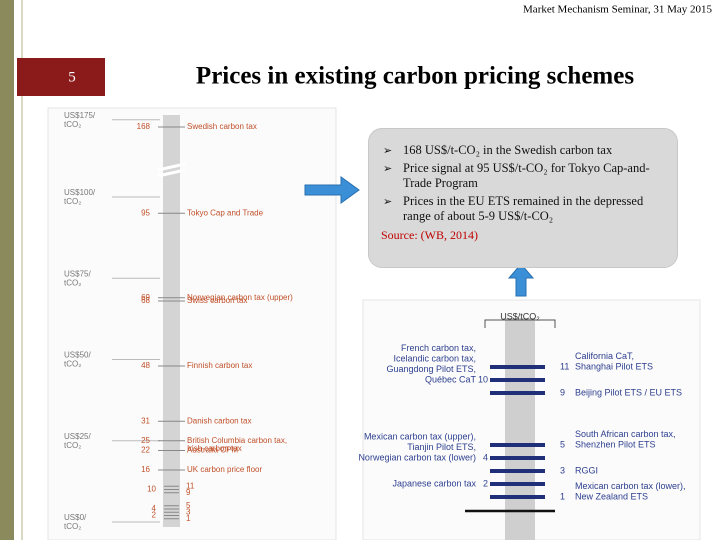 The width and height of the screenshot is (720, 540). Describe the element at coordinates (451, 379) in the screenshot. I see `scheme-label: Québec CaT` at that location.